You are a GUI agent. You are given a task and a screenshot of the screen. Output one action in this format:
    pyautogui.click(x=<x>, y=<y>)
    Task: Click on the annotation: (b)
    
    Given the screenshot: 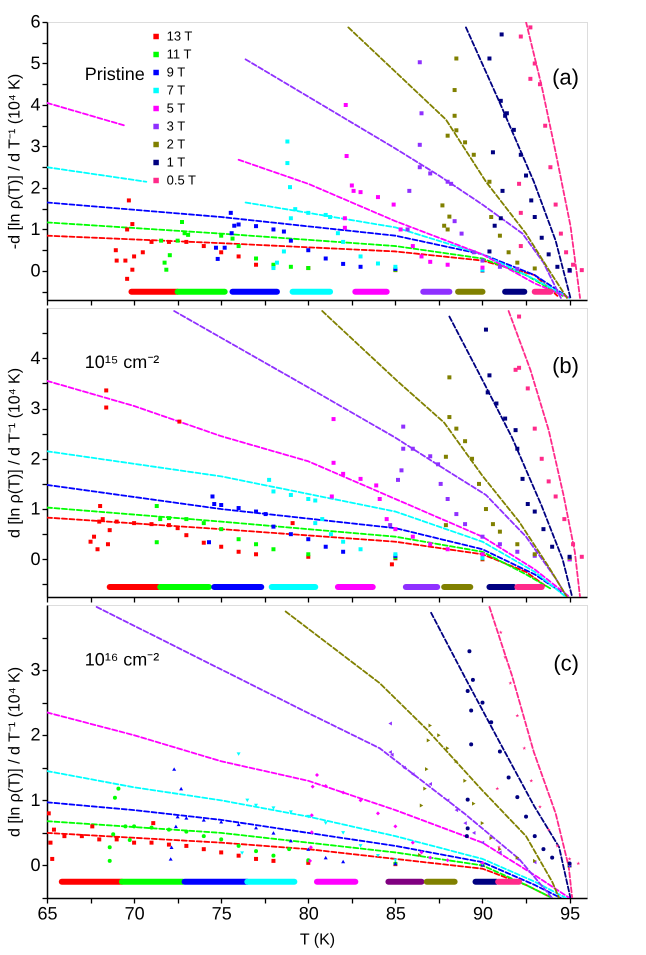 What is the action you would take?
    pyautogui.click(x=565, y=365)
    